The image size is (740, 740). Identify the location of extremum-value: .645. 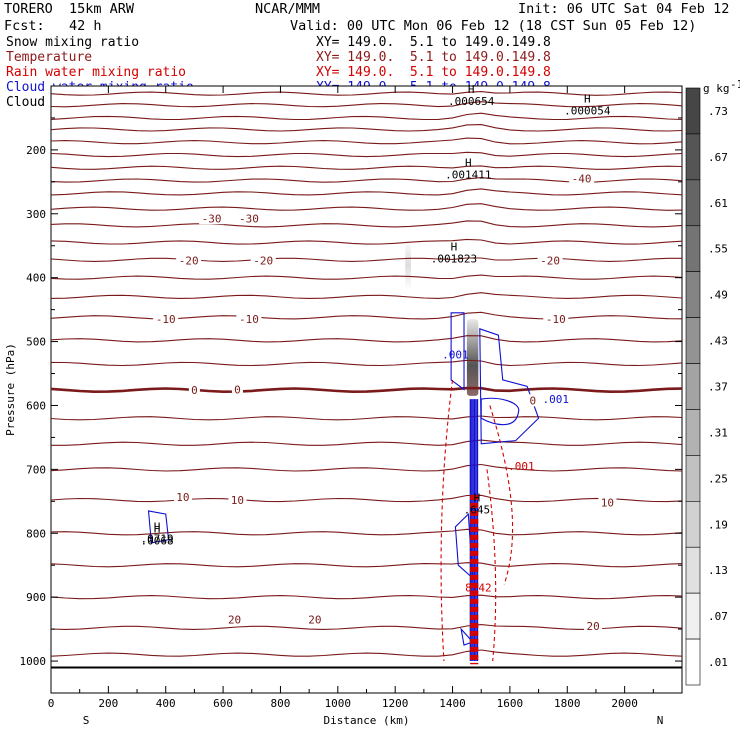
(477, 510).